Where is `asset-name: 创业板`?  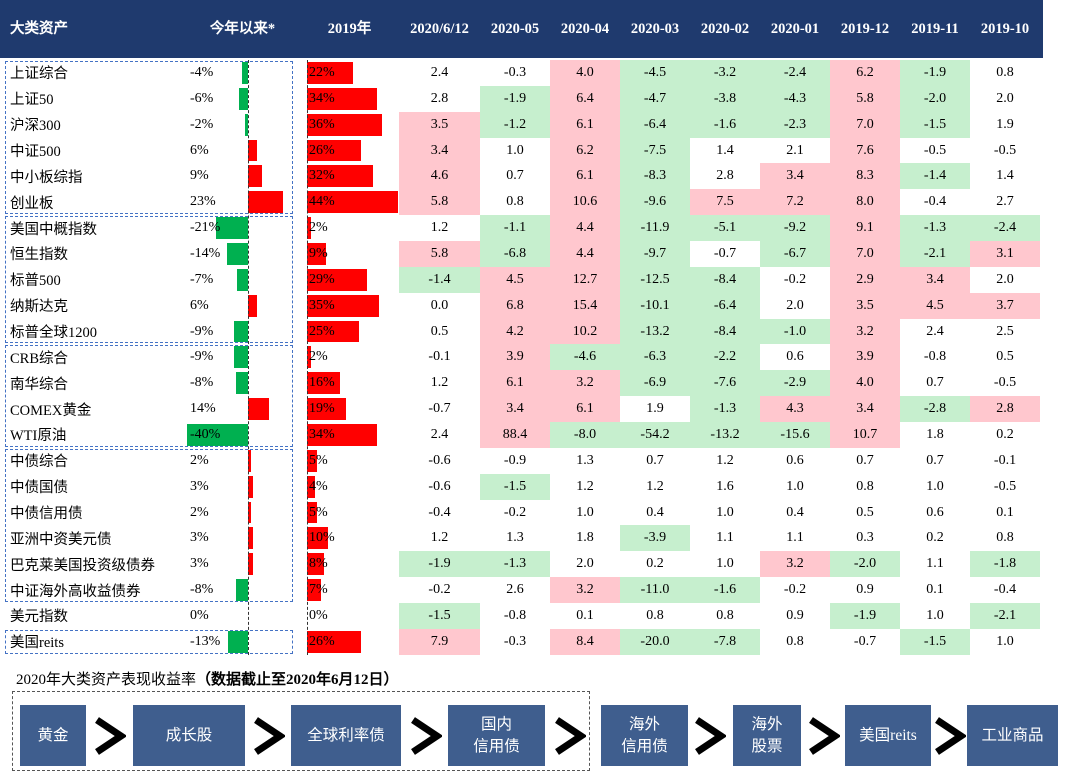
asset-name: 创业板 is located at coordinates (32, 203).